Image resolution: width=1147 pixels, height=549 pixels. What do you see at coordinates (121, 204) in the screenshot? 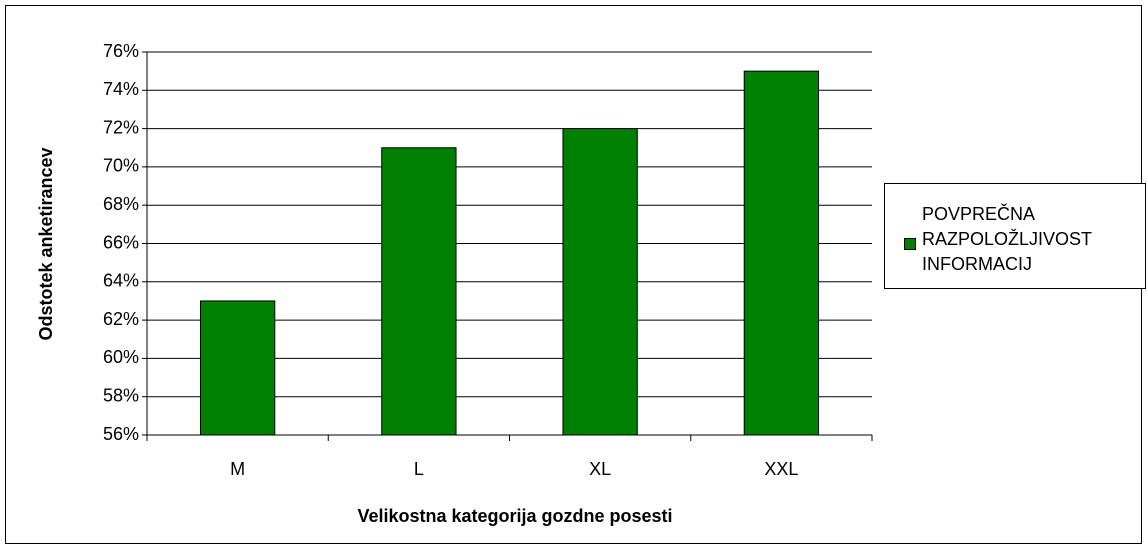
I see `y-tick-label: 68%` at bounding box center [121, 204].